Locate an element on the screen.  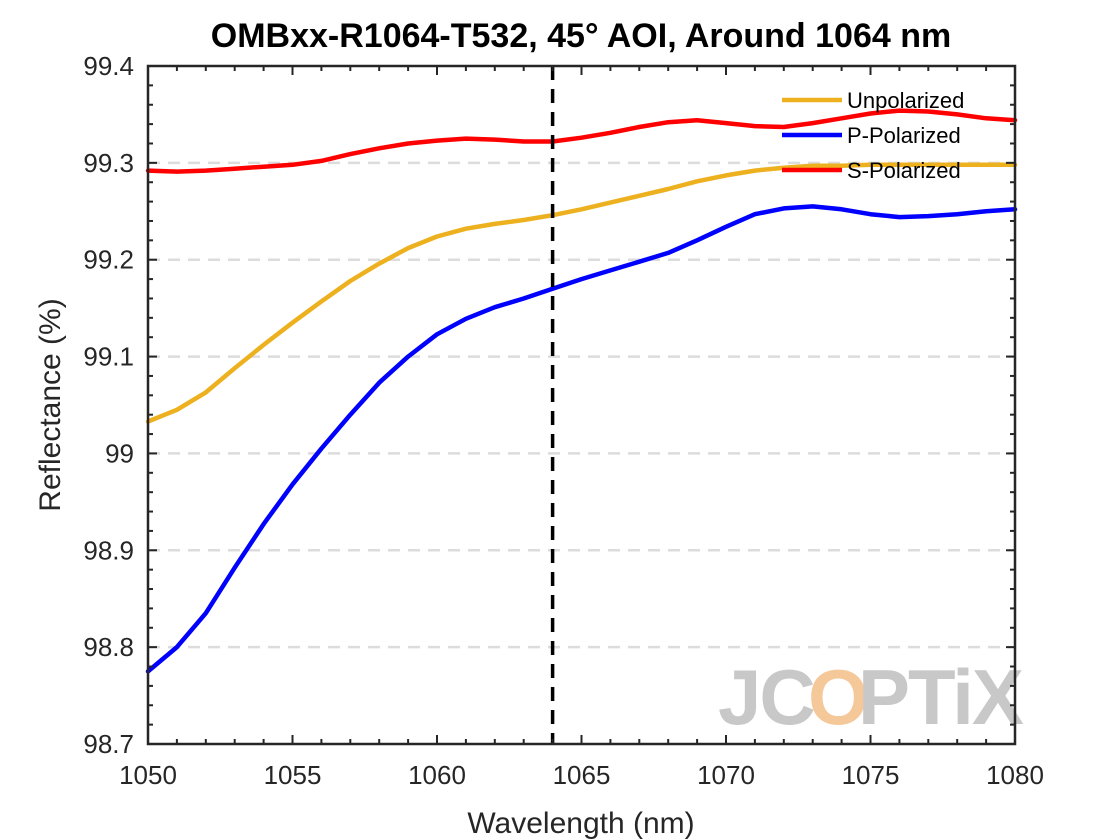
y-tick-label: 99.3 is located at coordinates (108, 163).